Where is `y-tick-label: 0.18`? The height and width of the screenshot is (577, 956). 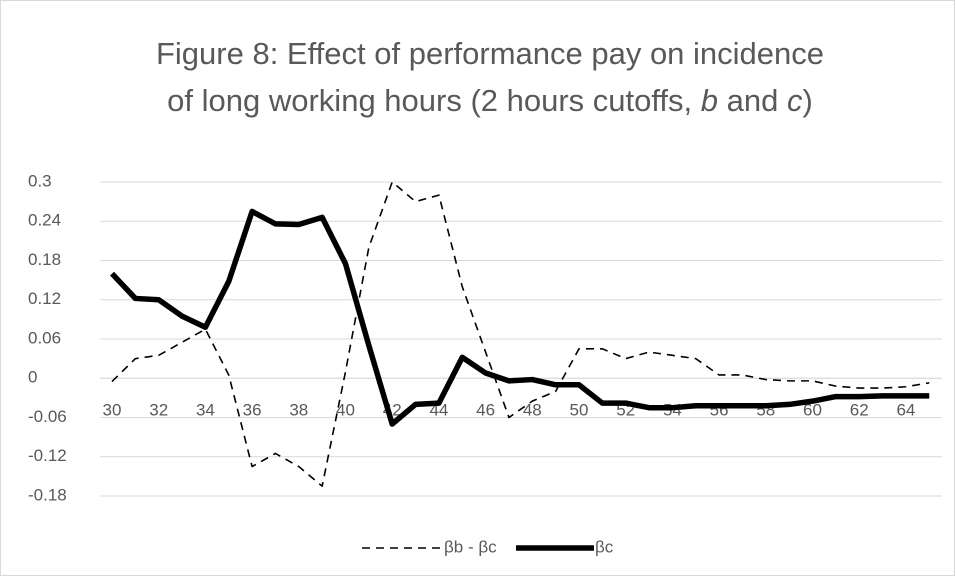
y-tick-label: 0.18 is located at coordinates (44, 259).